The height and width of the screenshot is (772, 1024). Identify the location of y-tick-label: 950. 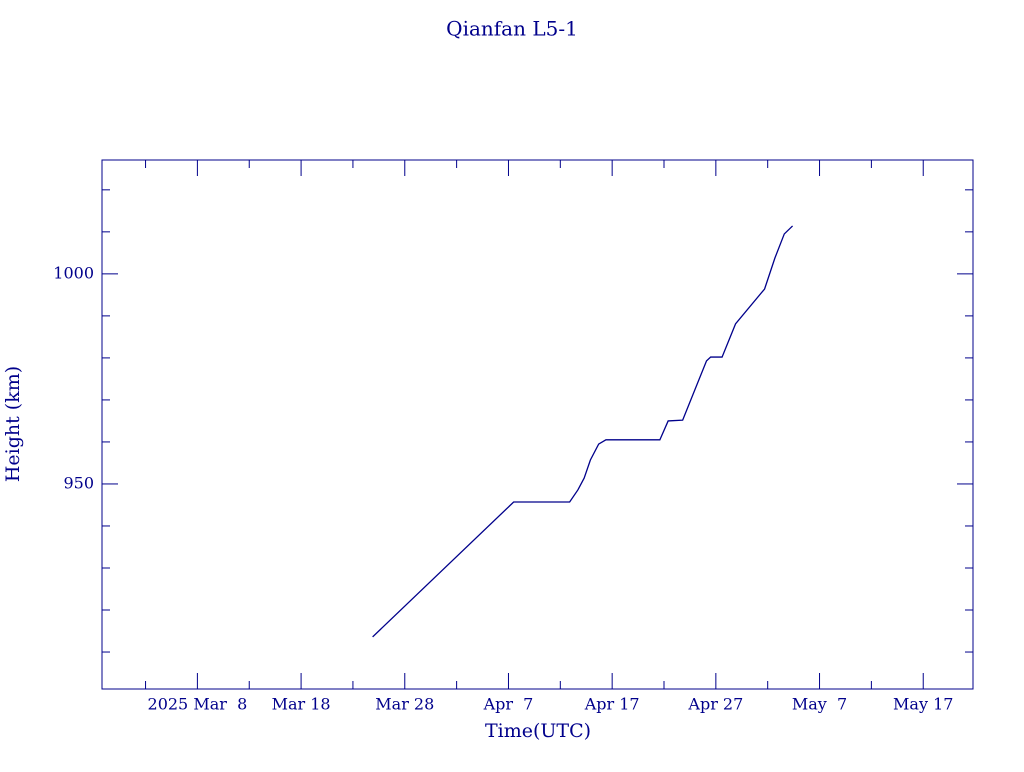
(78, 482).